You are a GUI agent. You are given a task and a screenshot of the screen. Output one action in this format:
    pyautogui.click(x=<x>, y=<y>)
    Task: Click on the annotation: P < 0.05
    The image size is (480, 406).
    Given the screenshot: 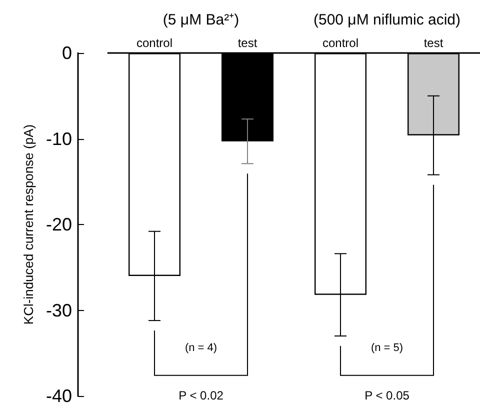 What is the action you would take?
    pyautogui.click(x=387, y=395)
    